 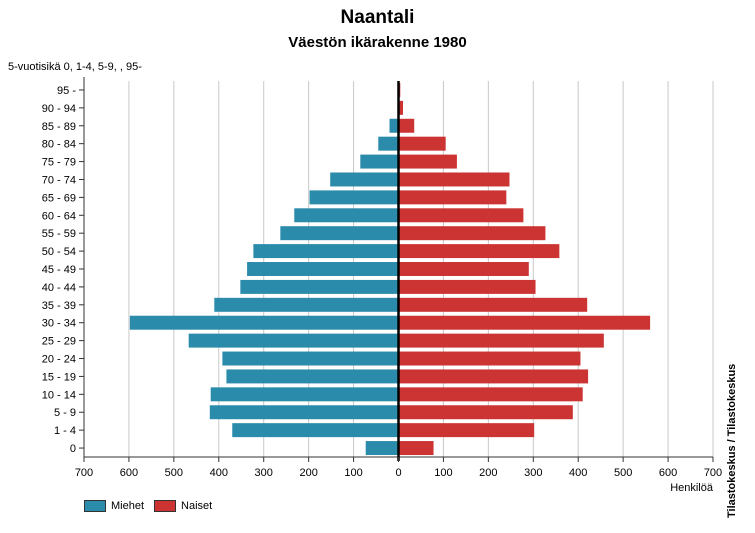 What do you see at coordinates (73, 449) in the screenshot?
I see `y-tick-label: 0` at bounding box center [73, 449].